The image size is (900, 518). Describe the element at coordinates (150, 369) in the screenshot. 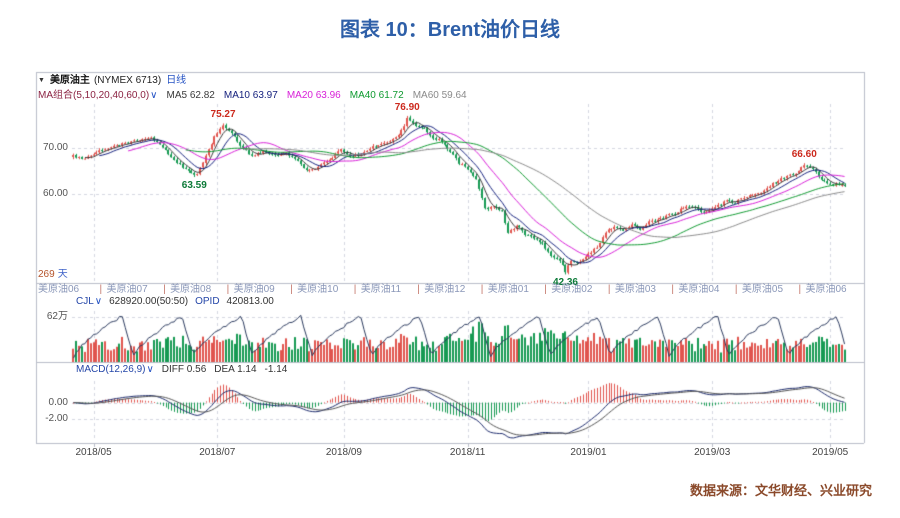

I see `macd-dropdown-icon: ∨` at that location.